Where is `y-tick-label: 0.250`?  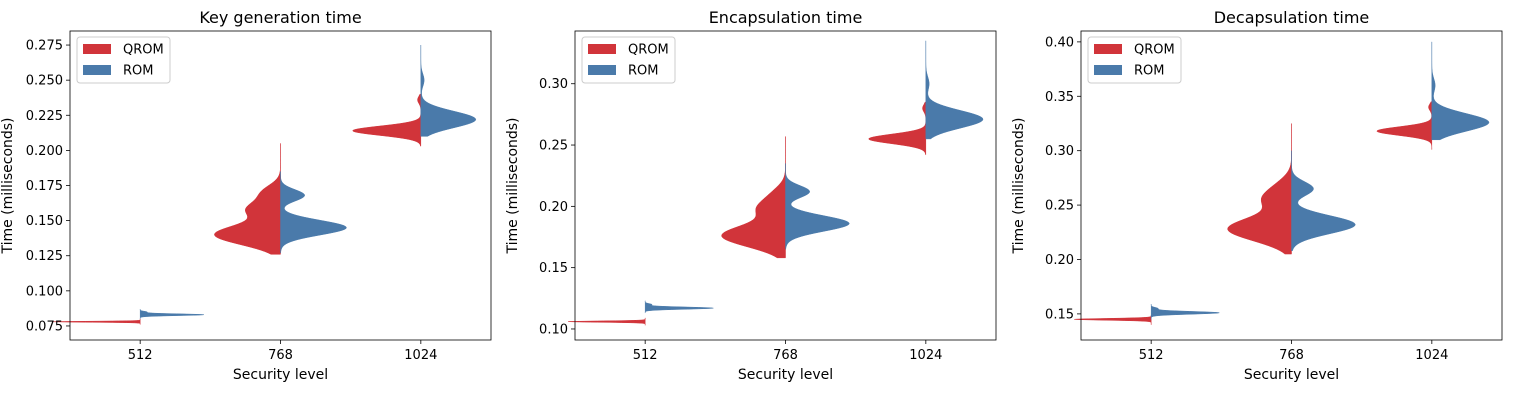
y-tick-label: 0.250 is located at coordinates (44, 81).